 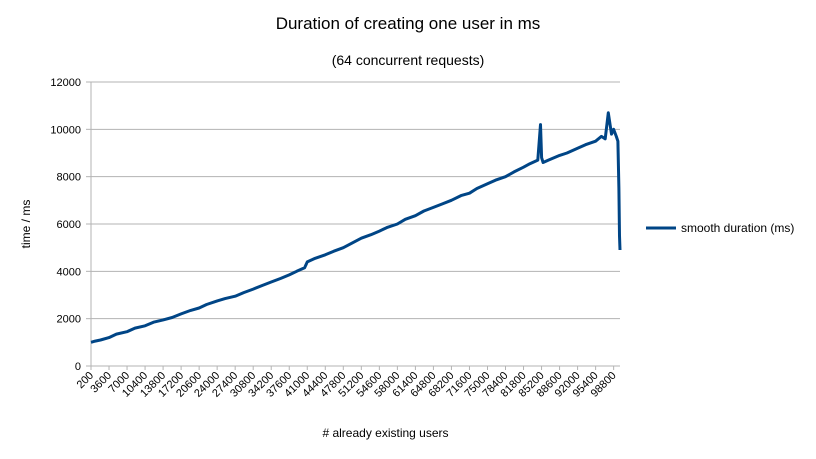 What do you see at coordinates (65, 83) in the screenshot?
I see `y-tick-label: 12000` at bounding box center [65, 83].